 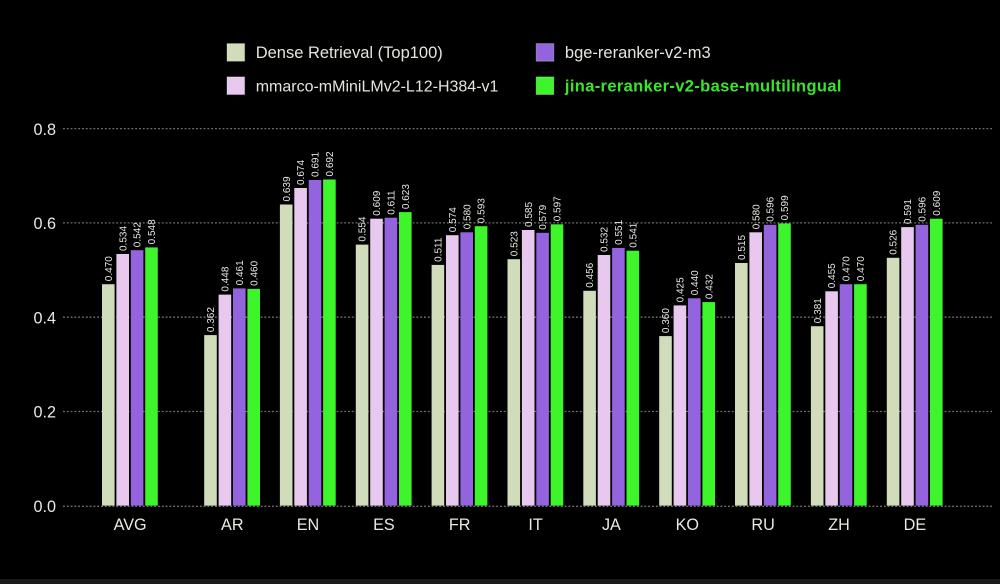 What do you see at coordinates (633, 234) in the screenshot?
I see `svg-text: 0.541` at bounding box center [633, 234].